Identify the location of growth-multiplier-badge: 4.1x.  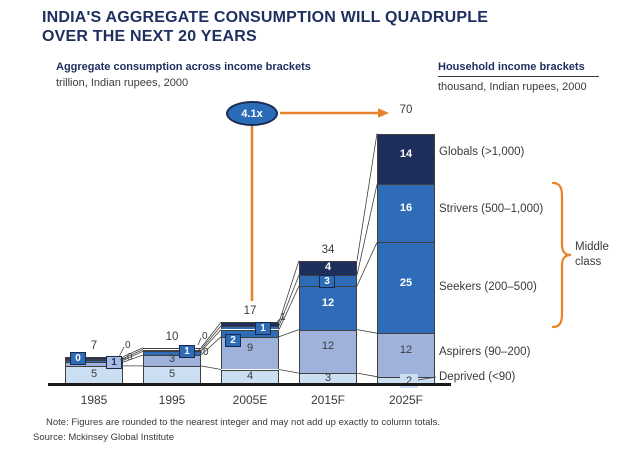
(252, 113).